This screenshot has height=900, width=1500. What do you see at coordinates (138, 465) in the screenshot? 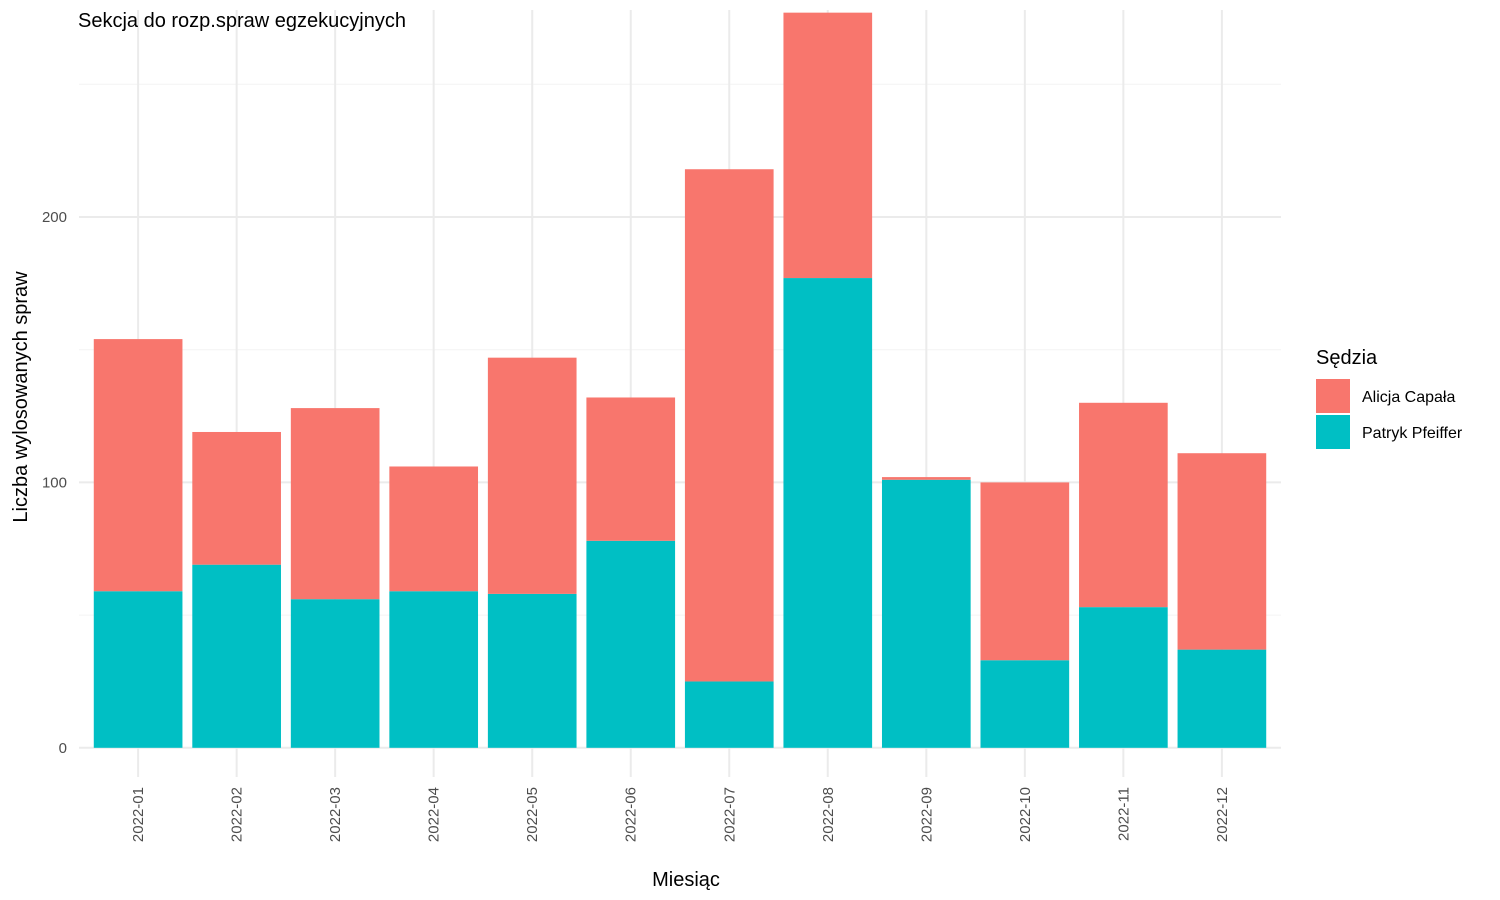
I see `bar-2022-01-alicja-capała` at bounding box center [138, 465].